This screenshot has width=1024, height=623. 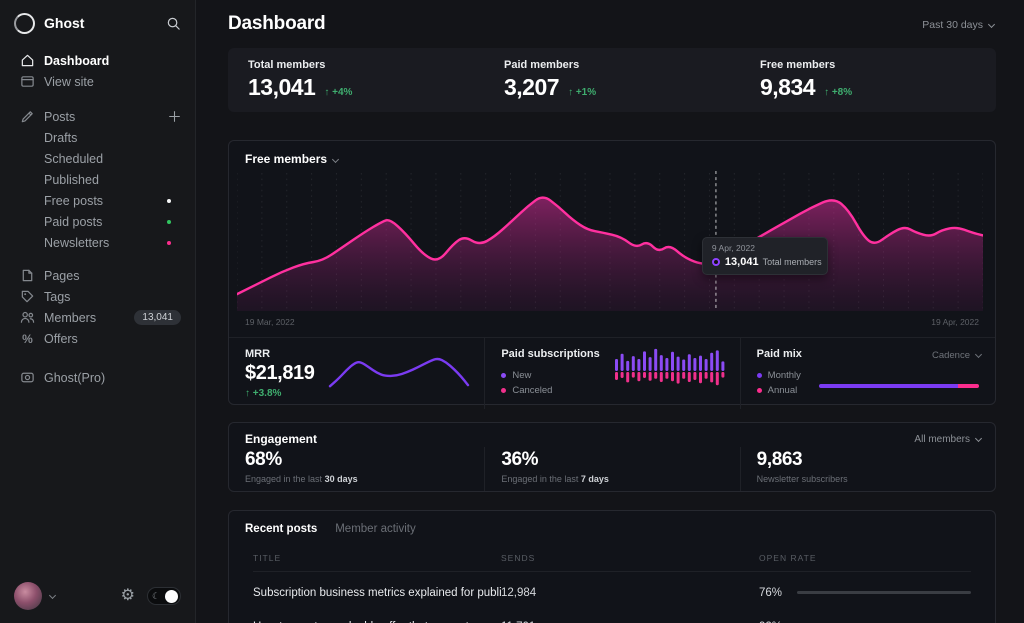 What do you see at coordinates (788, 558) in the screenshot?
I see `col-open-rate: OPEN RATE` at bounding box center [788, 558].